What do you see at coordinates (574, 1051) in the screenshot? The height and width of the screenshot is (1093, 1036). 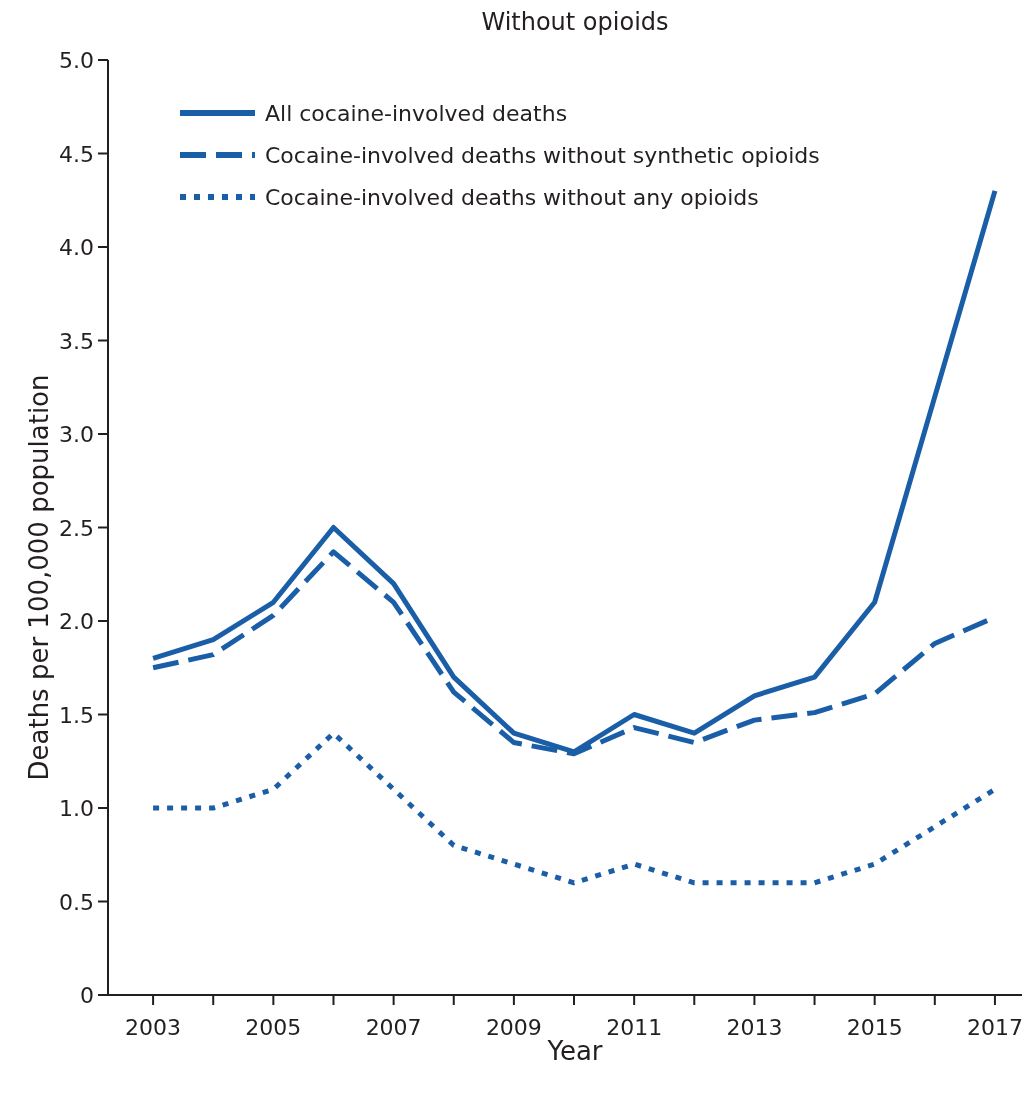 I see `x-axis-title: Year` at bounding box center [574, 1051].